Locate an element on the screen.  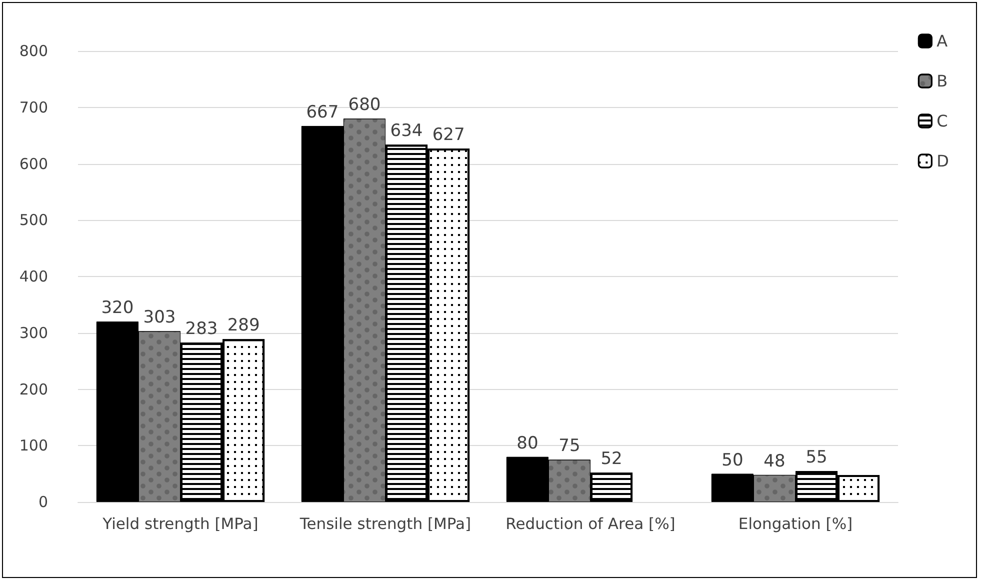
y-tick-label: 700 is located at coordinates (33, 107).